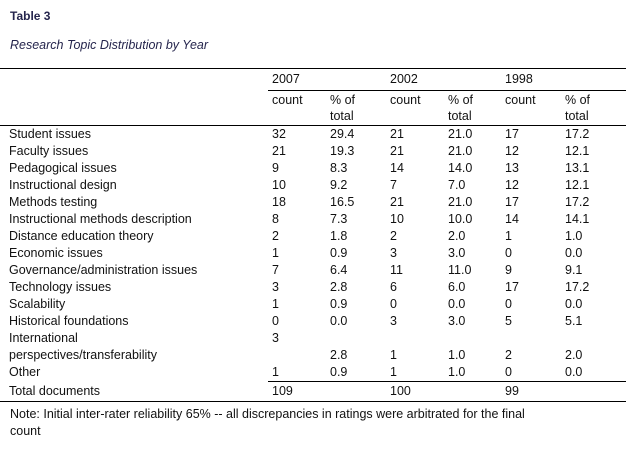  I want to click on cell-value: 19.3, so click(342, 151).